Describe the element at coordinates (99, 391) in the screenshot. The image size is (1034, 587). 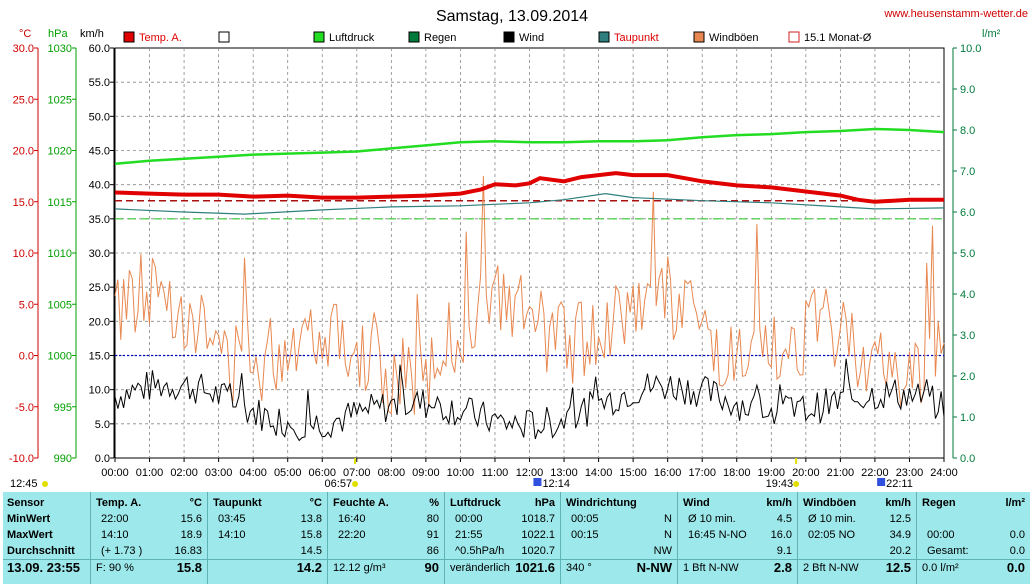
I see `kmh-axis-tick-label: 10.0` at that location.